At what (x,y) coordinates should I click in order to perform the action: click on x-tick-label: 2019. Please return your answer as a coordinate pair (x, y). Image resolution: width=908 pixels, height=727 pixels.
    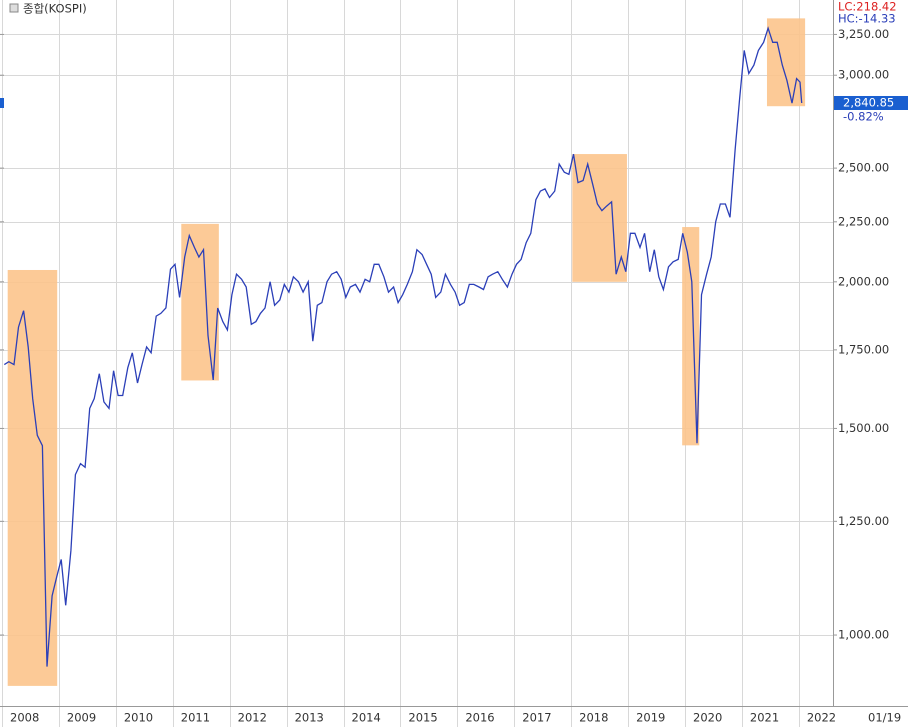
    Looking at the image, I should click on (650, 718).